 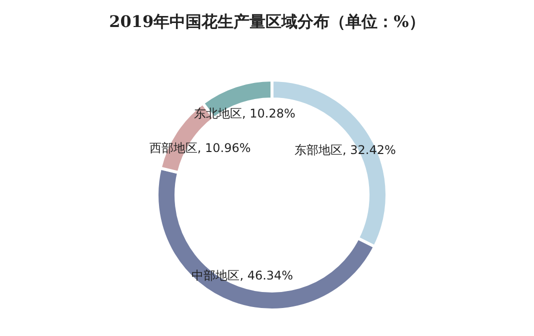 What do you see at coordinates (224, 147) in the screenshot?
I see `data-label: , 10.96%` at bounding box center [224, 147].